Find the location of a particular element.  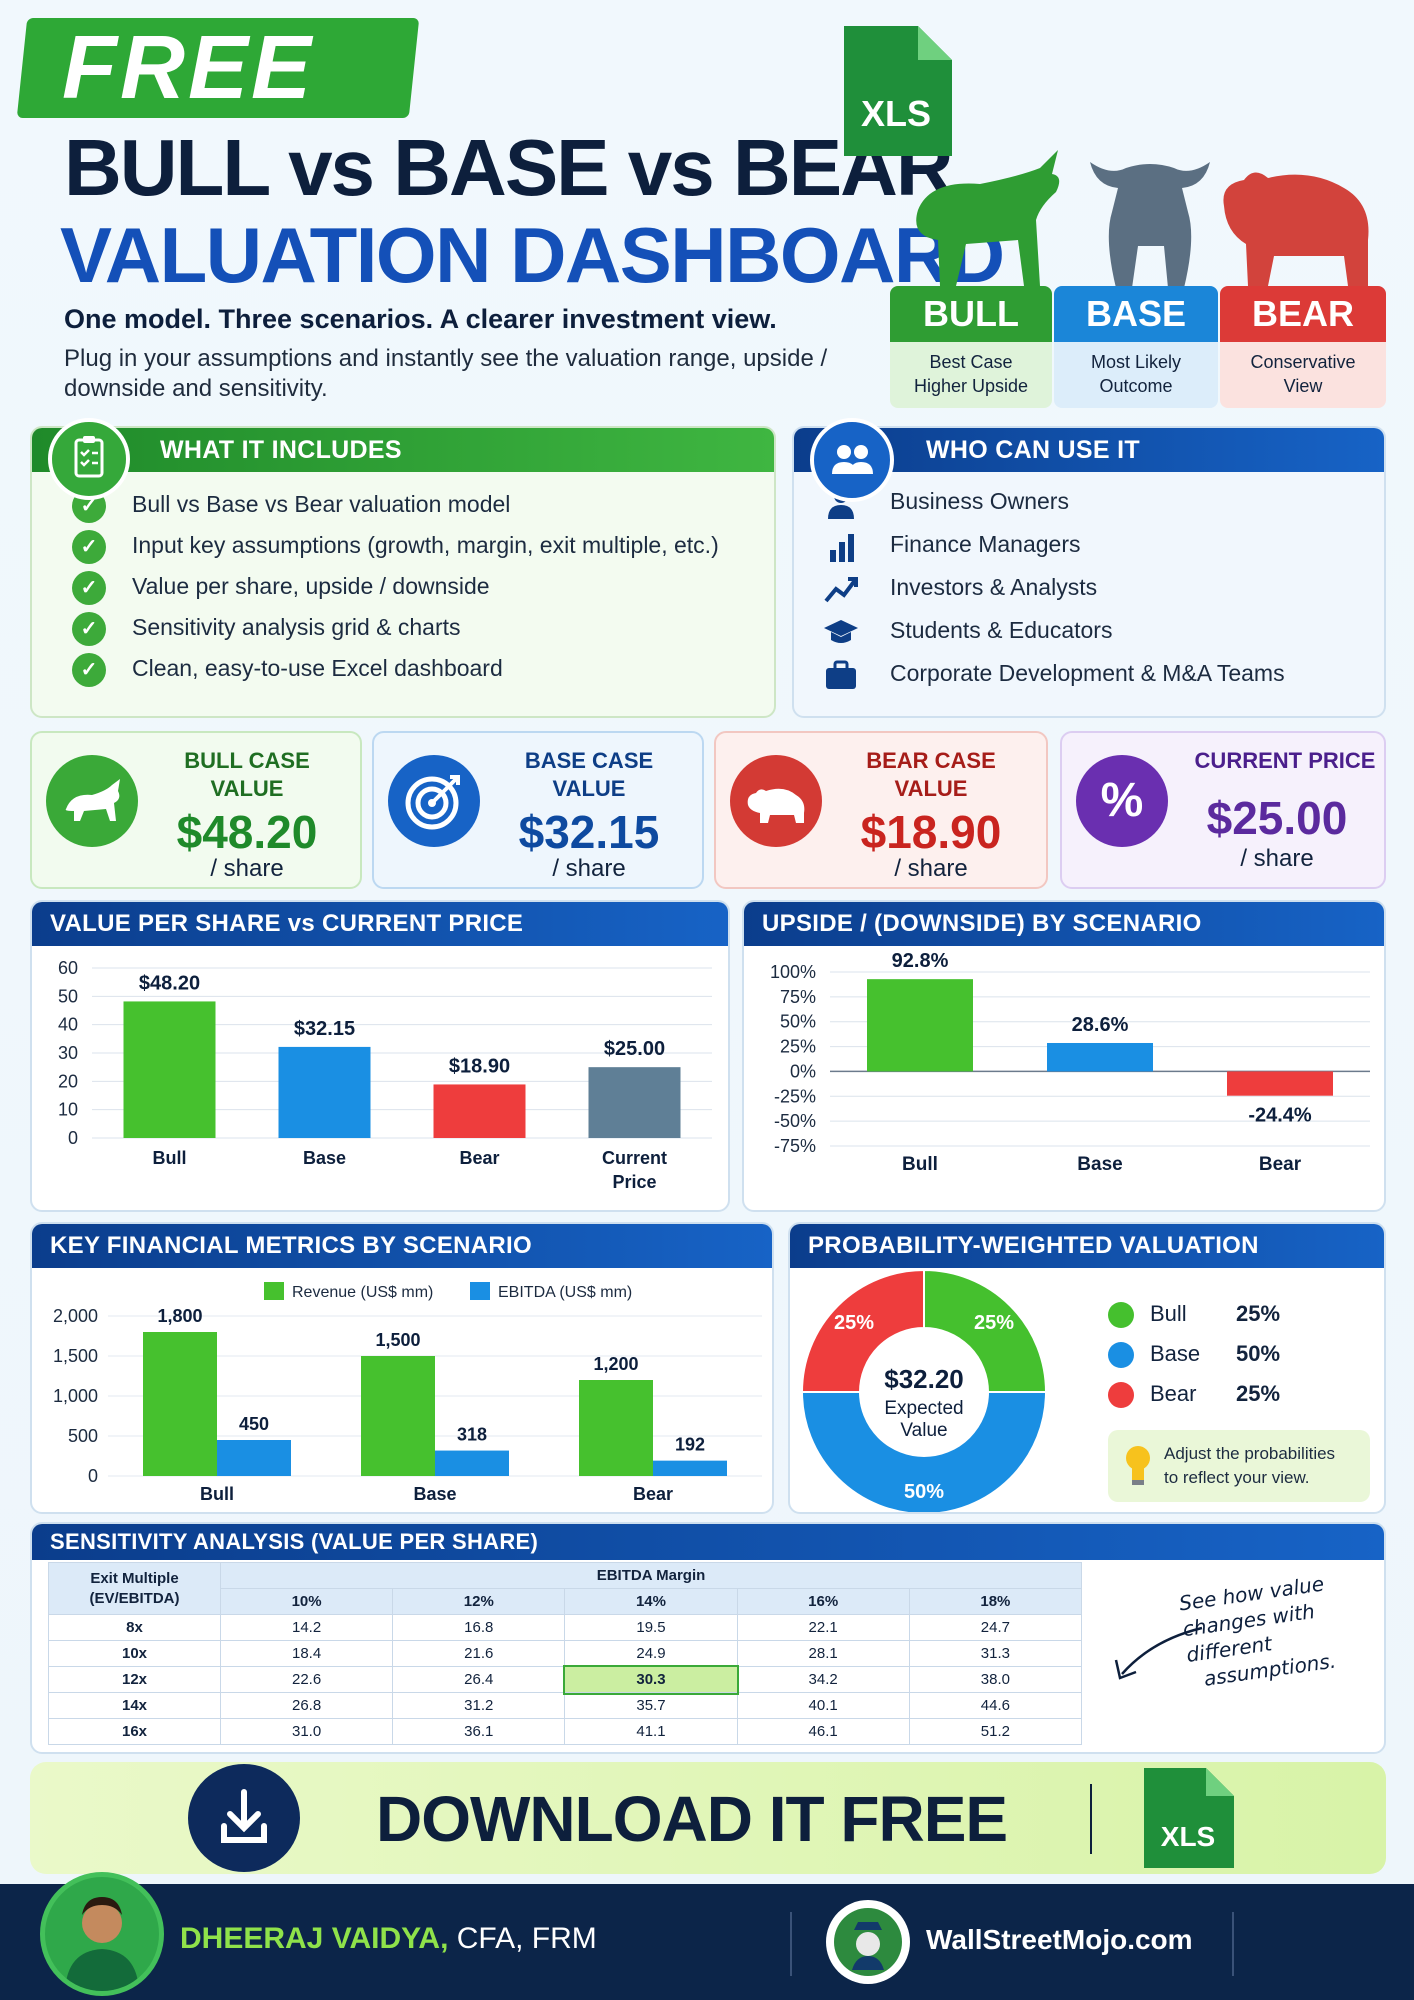

arrow-icon is located at coordinates (1158, 1653).